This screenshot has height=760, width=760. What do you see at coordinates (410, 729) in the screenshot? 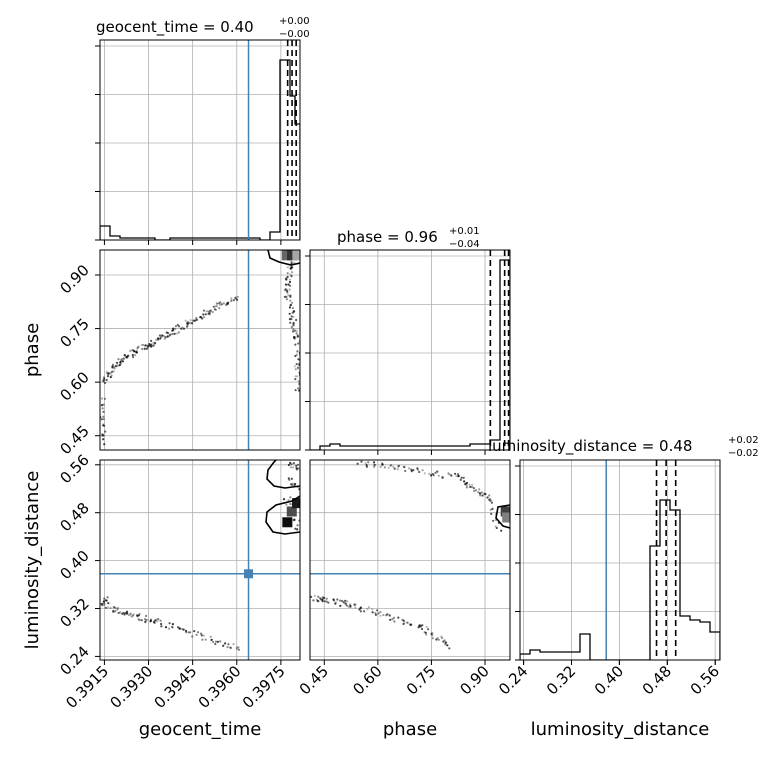
I see `x-axis-label-phase: phase` at bounding box center [410, 729].